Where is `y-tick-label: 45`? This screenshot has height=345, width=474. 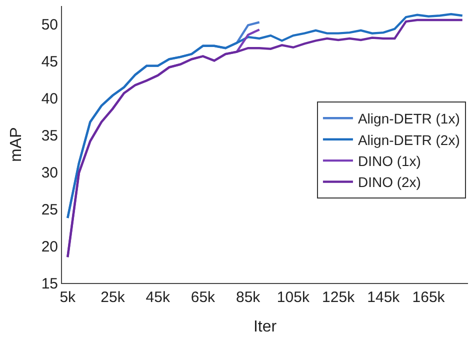 y-tick-label: 45 is located at coordinates (49, 62).